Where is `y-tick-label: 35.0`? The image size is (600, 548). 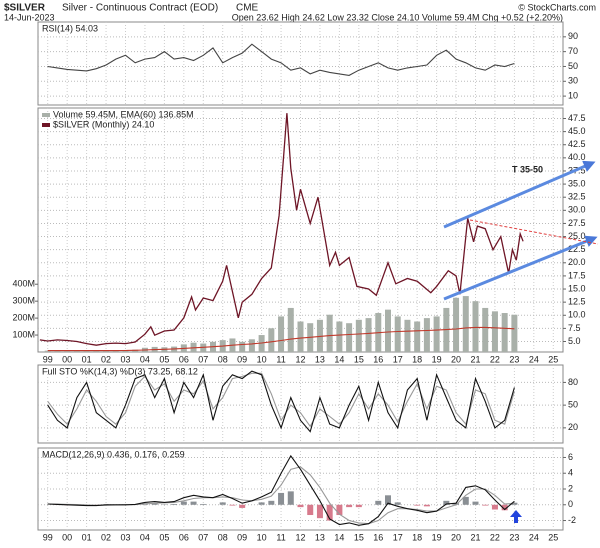
y-tick-label: 35.0 is located at coordinates (577, 183).